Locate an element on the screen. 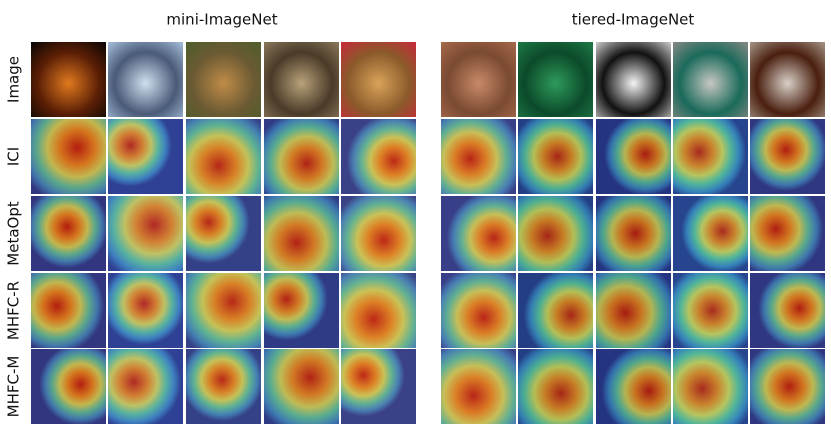 Image resolution: width=831 pixels, height=440 pixels. row-label: ICI is located at coordinates (14, 156).